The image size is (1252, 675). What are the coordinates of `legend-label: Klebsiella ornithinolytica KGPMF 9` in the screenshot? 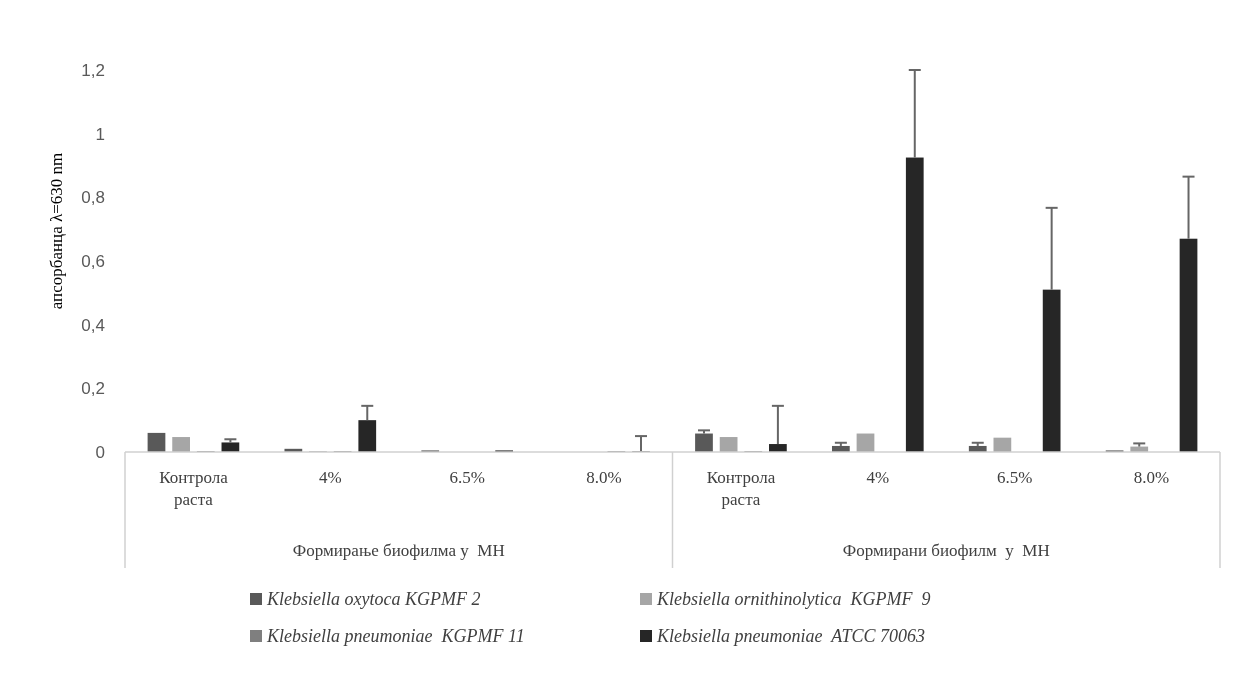 It's located at (793, 599).